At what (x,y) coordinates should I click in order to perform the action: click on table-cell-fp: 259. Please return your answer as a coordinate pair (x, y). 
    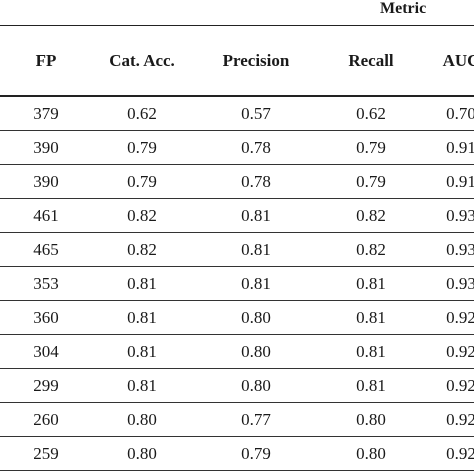
    Looking at the image, I should click on (46, 453).